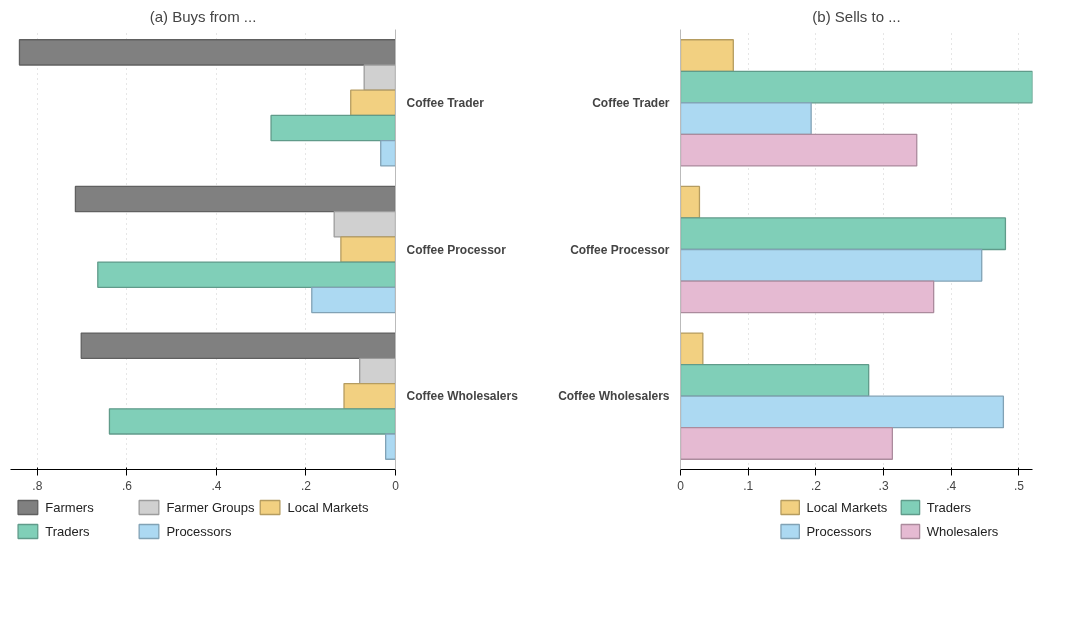 This screenshot has width=1086, height=637. I want to click on x-tick-label: .8, so click(37, 485).